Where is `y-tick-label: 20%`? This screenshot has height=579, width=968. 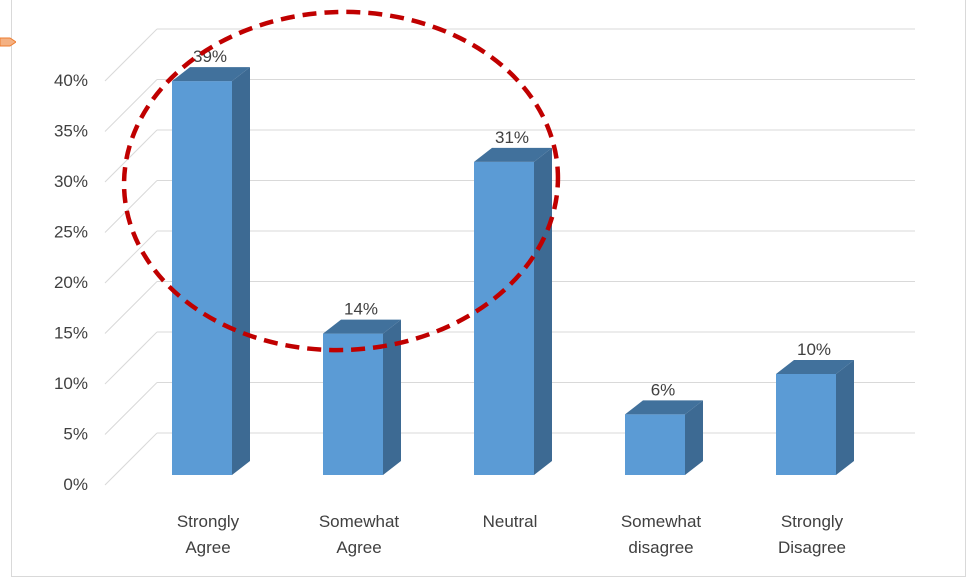 y-tick-label: 20% is located at coordinates (71, 282).